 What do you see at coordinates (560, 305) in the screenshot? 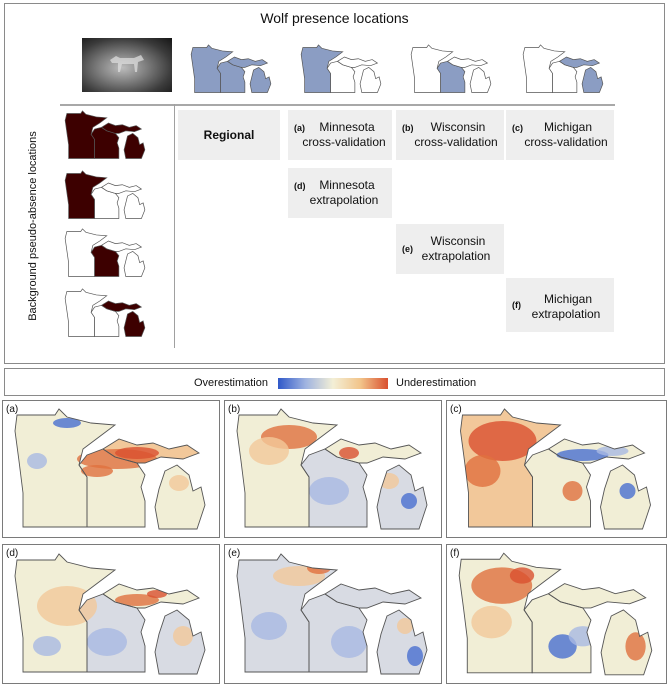
I see `cell-f: (f) Michigan extrapolation` at bounding box center [560, 305].